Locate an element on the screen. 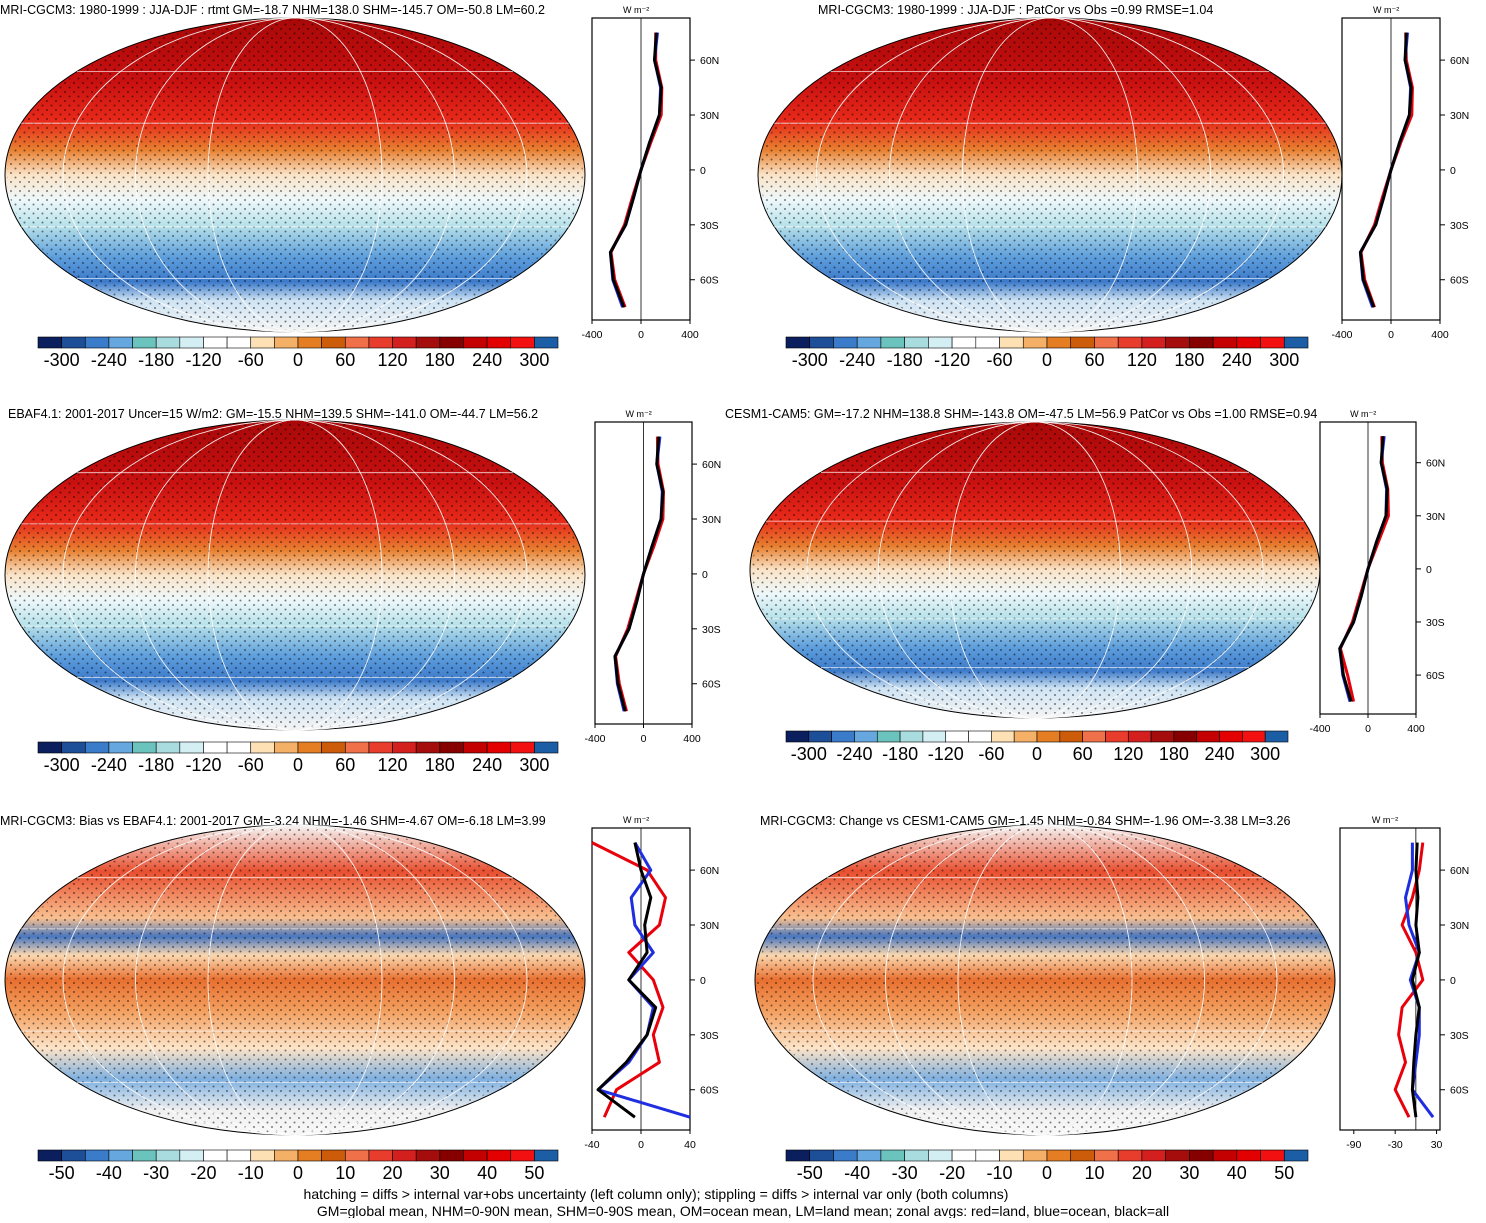  y-tick-label: 0 is located at coordinates (705, 575).